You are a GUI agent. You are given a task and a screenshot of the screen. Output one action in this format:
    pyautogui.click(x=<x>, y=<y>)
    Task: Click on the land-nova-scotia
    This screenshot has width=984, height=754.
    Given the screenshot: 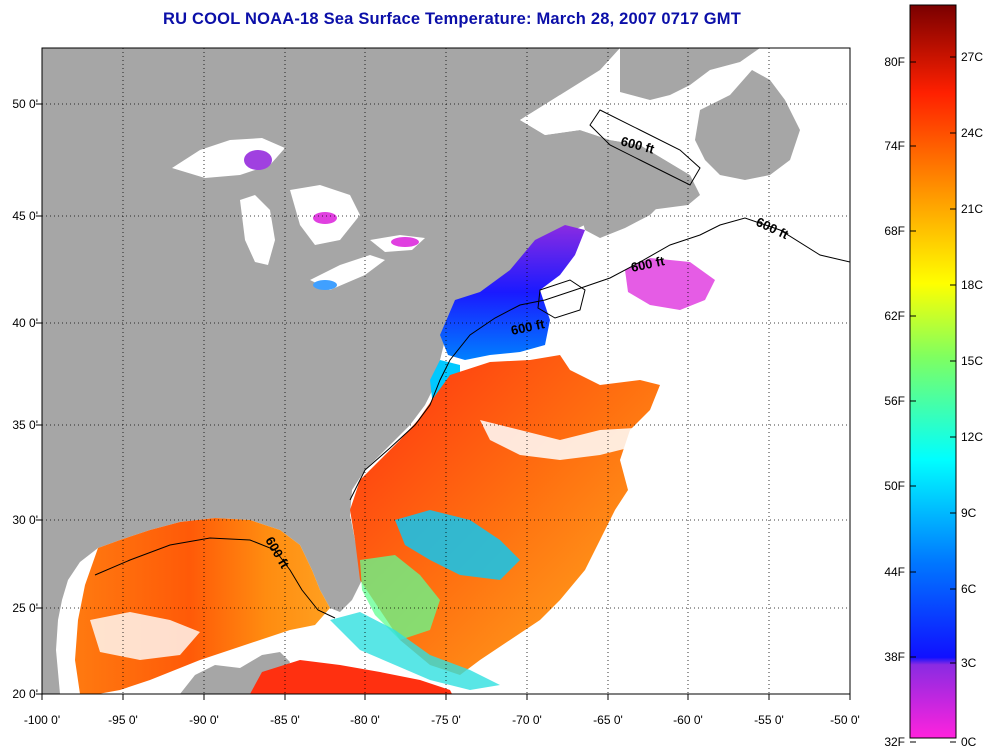 What is the action you would take?
    pyautogui.click(x=622, y=216)
    